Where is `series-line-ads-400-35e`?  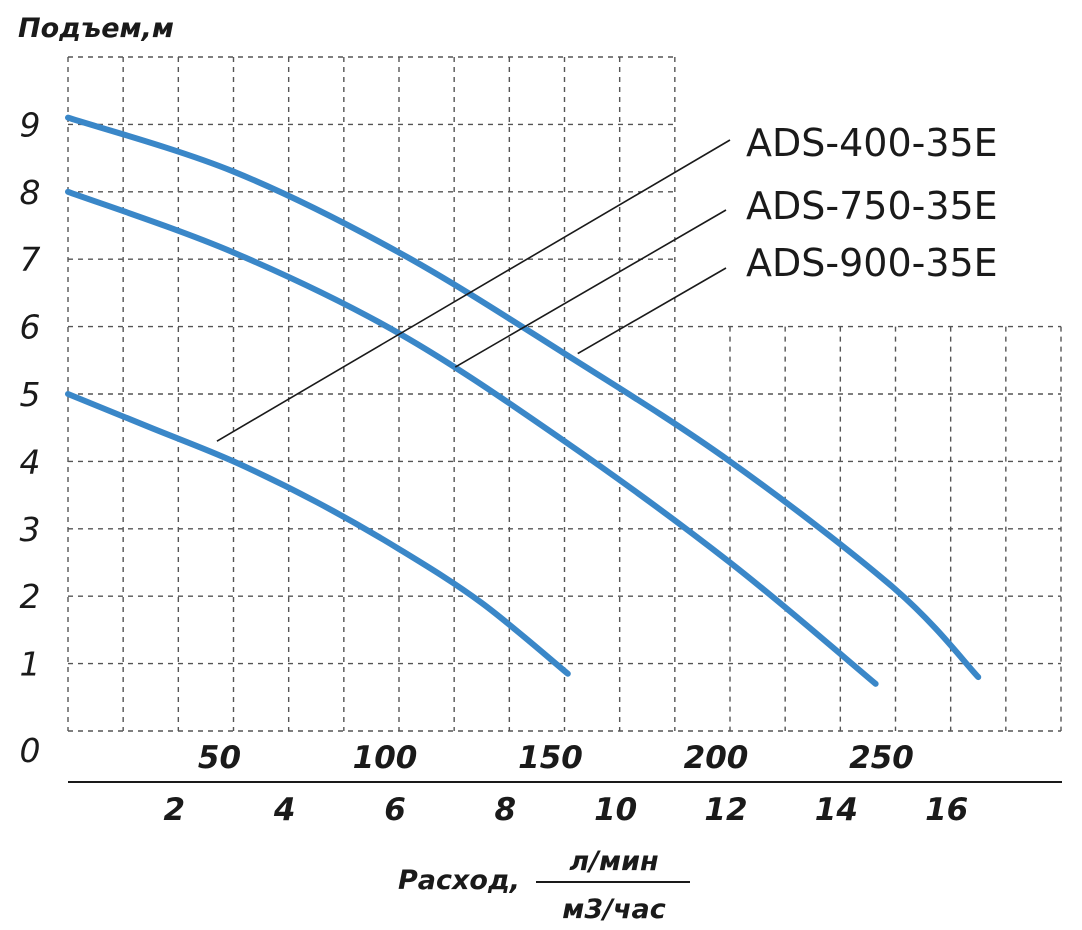
series-line-ads-400-35e is located at coordinates (318, 534).